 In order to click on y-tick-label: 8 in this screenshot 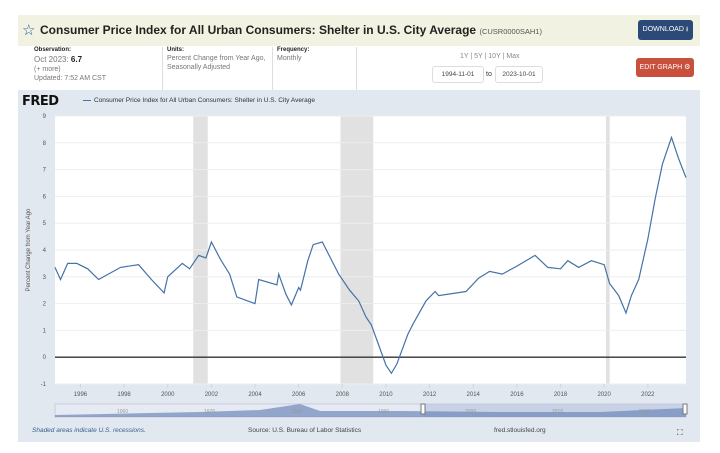, I will do `click(45, 144)`.